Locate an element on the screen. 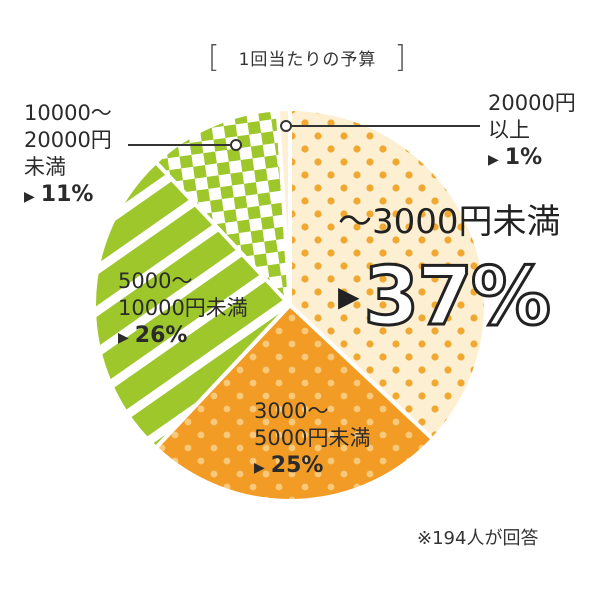  leader-10000-20000-dot is located at coordinates (236, 145).